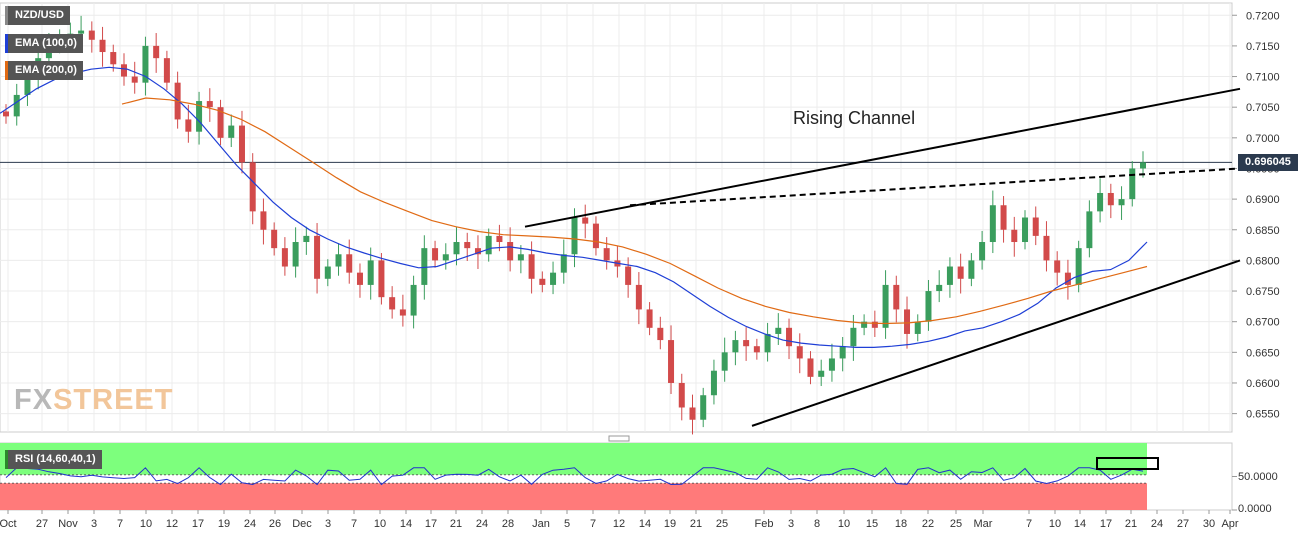  I want to click on y-tick-label: 0.7100, so click(1263, 78).